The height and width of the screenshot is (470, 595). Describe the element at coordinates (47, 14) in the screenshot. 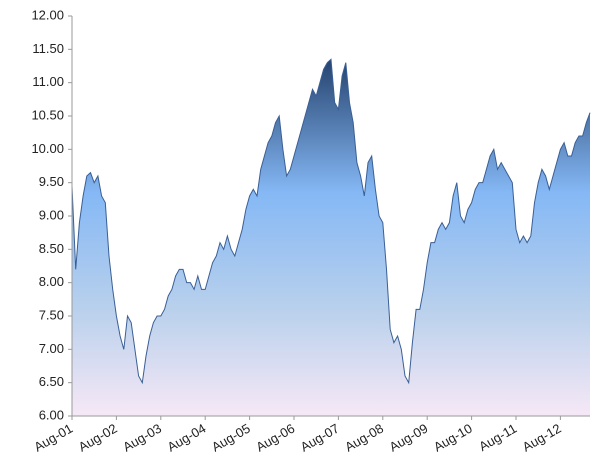

I see `y-tick-label: 12.00` at that location.